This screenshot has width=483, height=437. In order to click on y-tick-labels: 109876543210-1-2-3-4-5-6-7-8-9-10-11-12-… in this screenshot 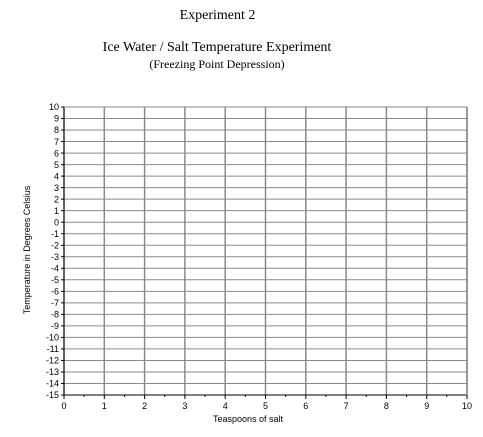, I will do `click(52, 251)`.